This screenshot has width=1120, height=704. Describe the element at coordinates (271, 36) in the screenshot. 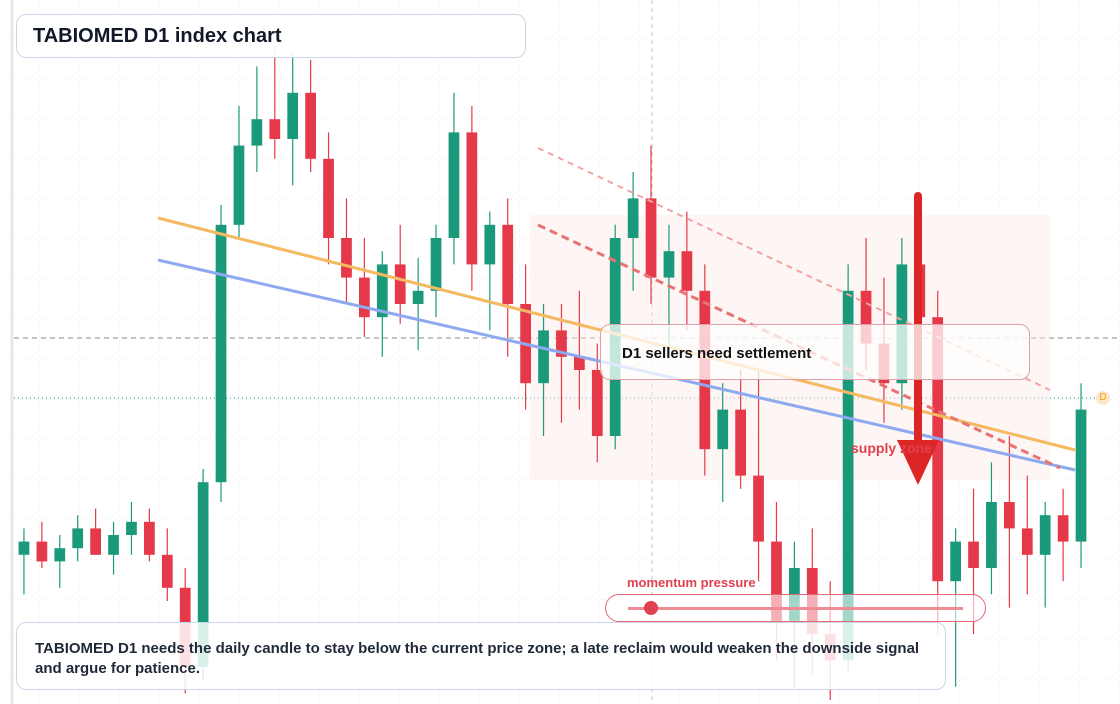

I see `chart-title: TABIOMED D1 index chart` at that location.